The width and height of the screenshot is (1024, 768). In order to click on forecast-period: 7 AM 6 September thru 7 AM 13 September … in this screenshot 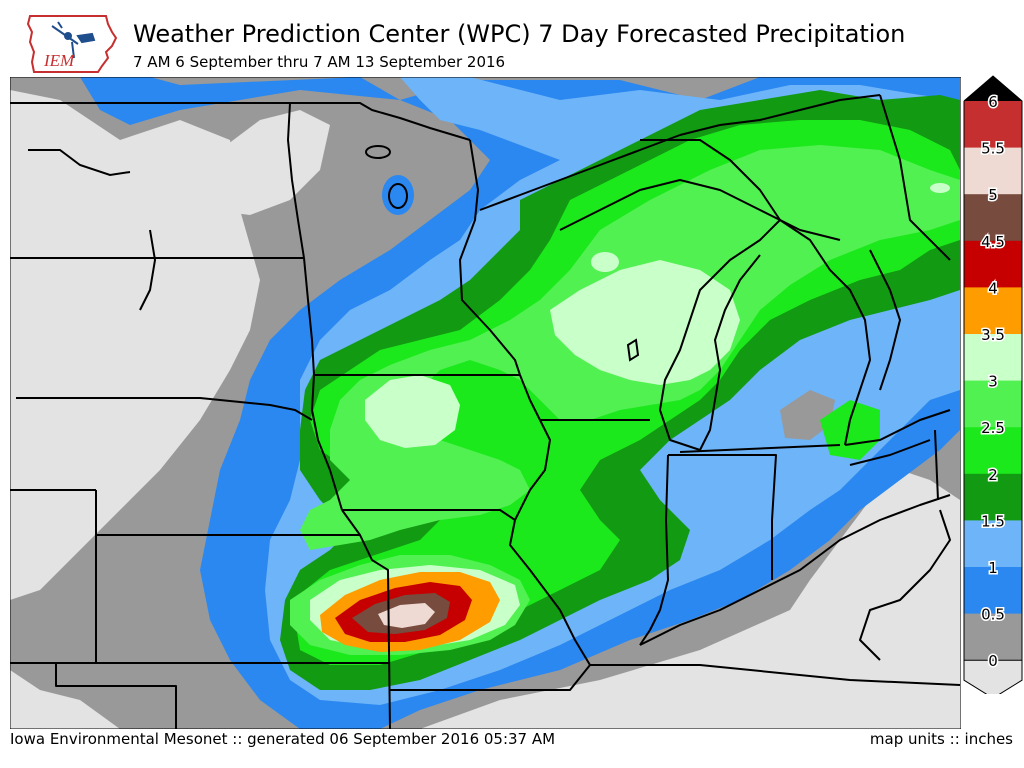, I will do `click(319, 62)`.